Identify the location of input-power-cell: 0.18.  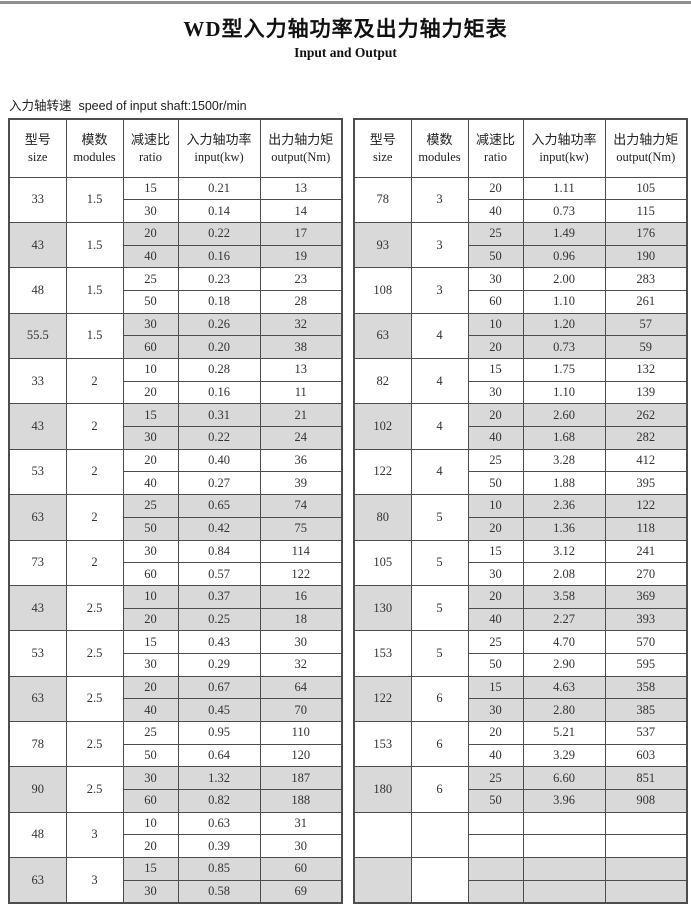
(219, 301).